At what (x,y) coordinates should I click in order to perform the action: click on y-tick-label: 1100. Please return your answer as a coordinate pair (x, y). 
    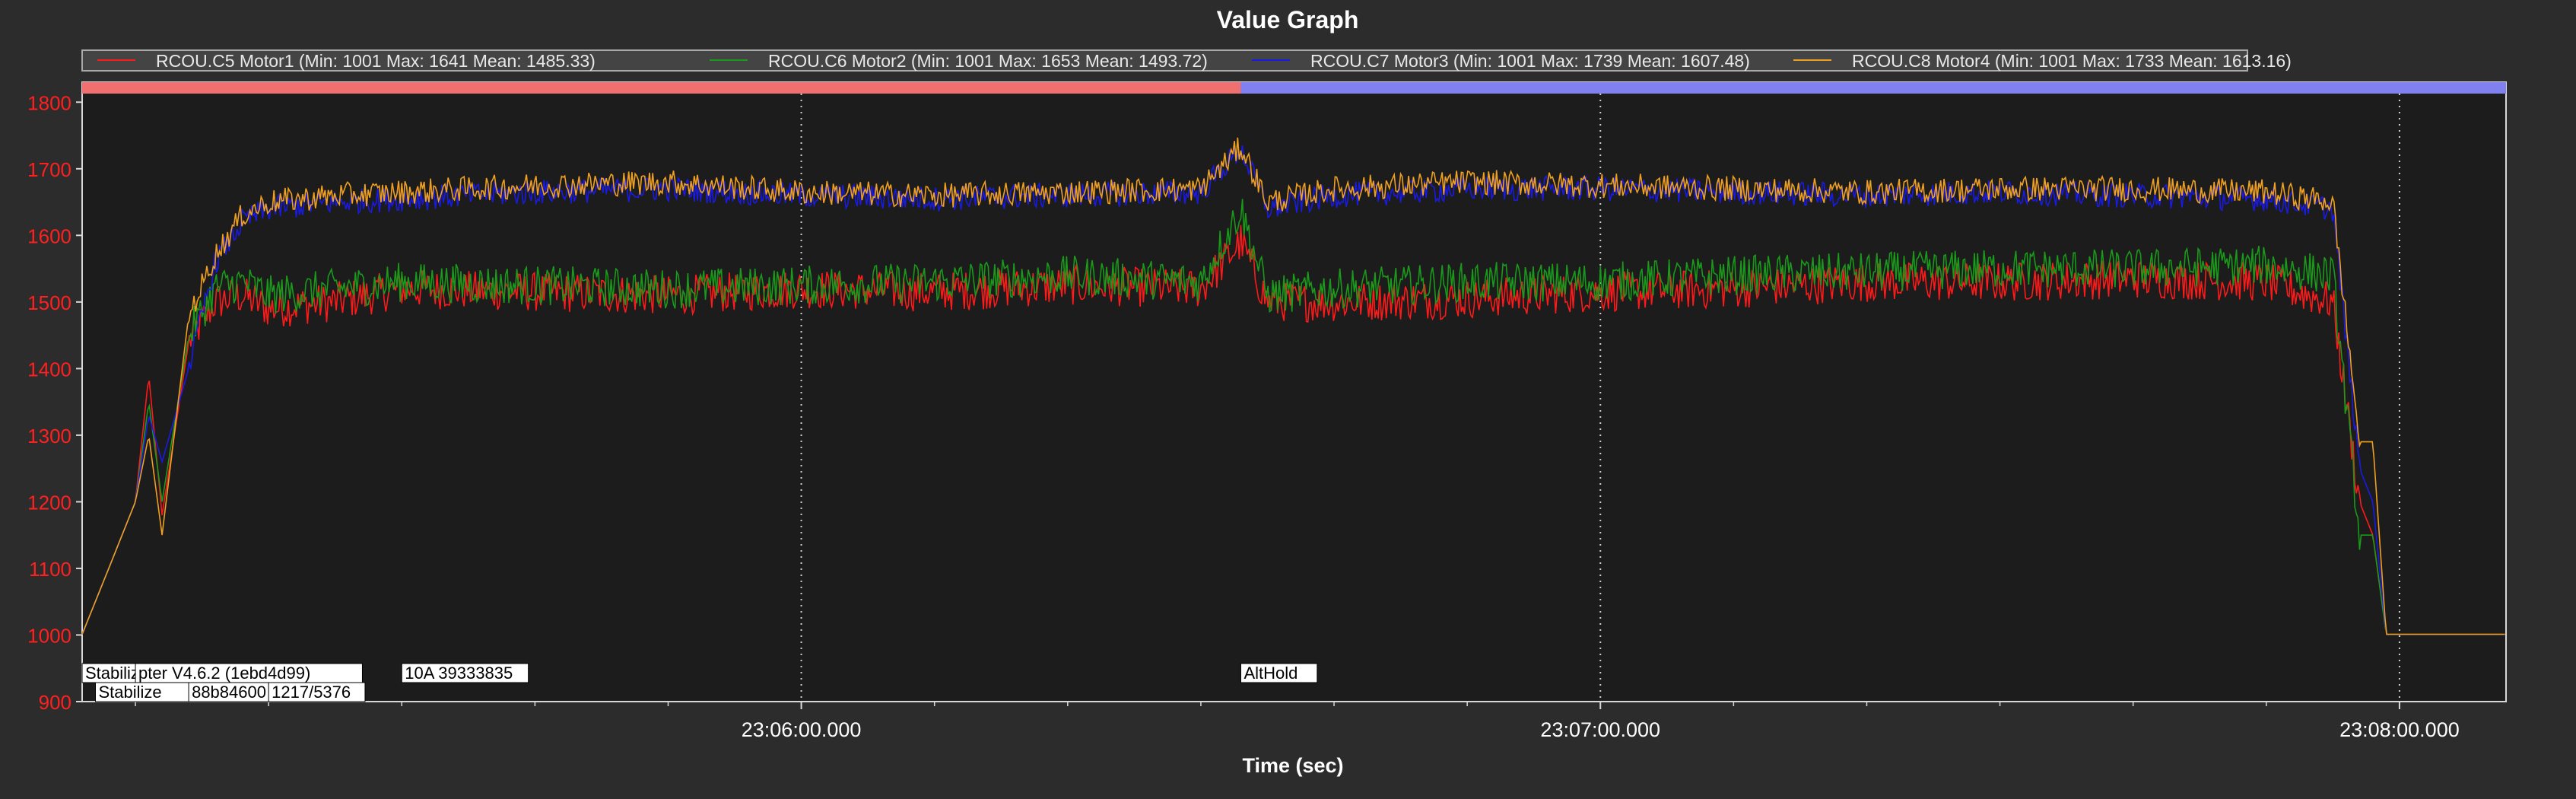
    Looking at the image, I should click on (50, 569).